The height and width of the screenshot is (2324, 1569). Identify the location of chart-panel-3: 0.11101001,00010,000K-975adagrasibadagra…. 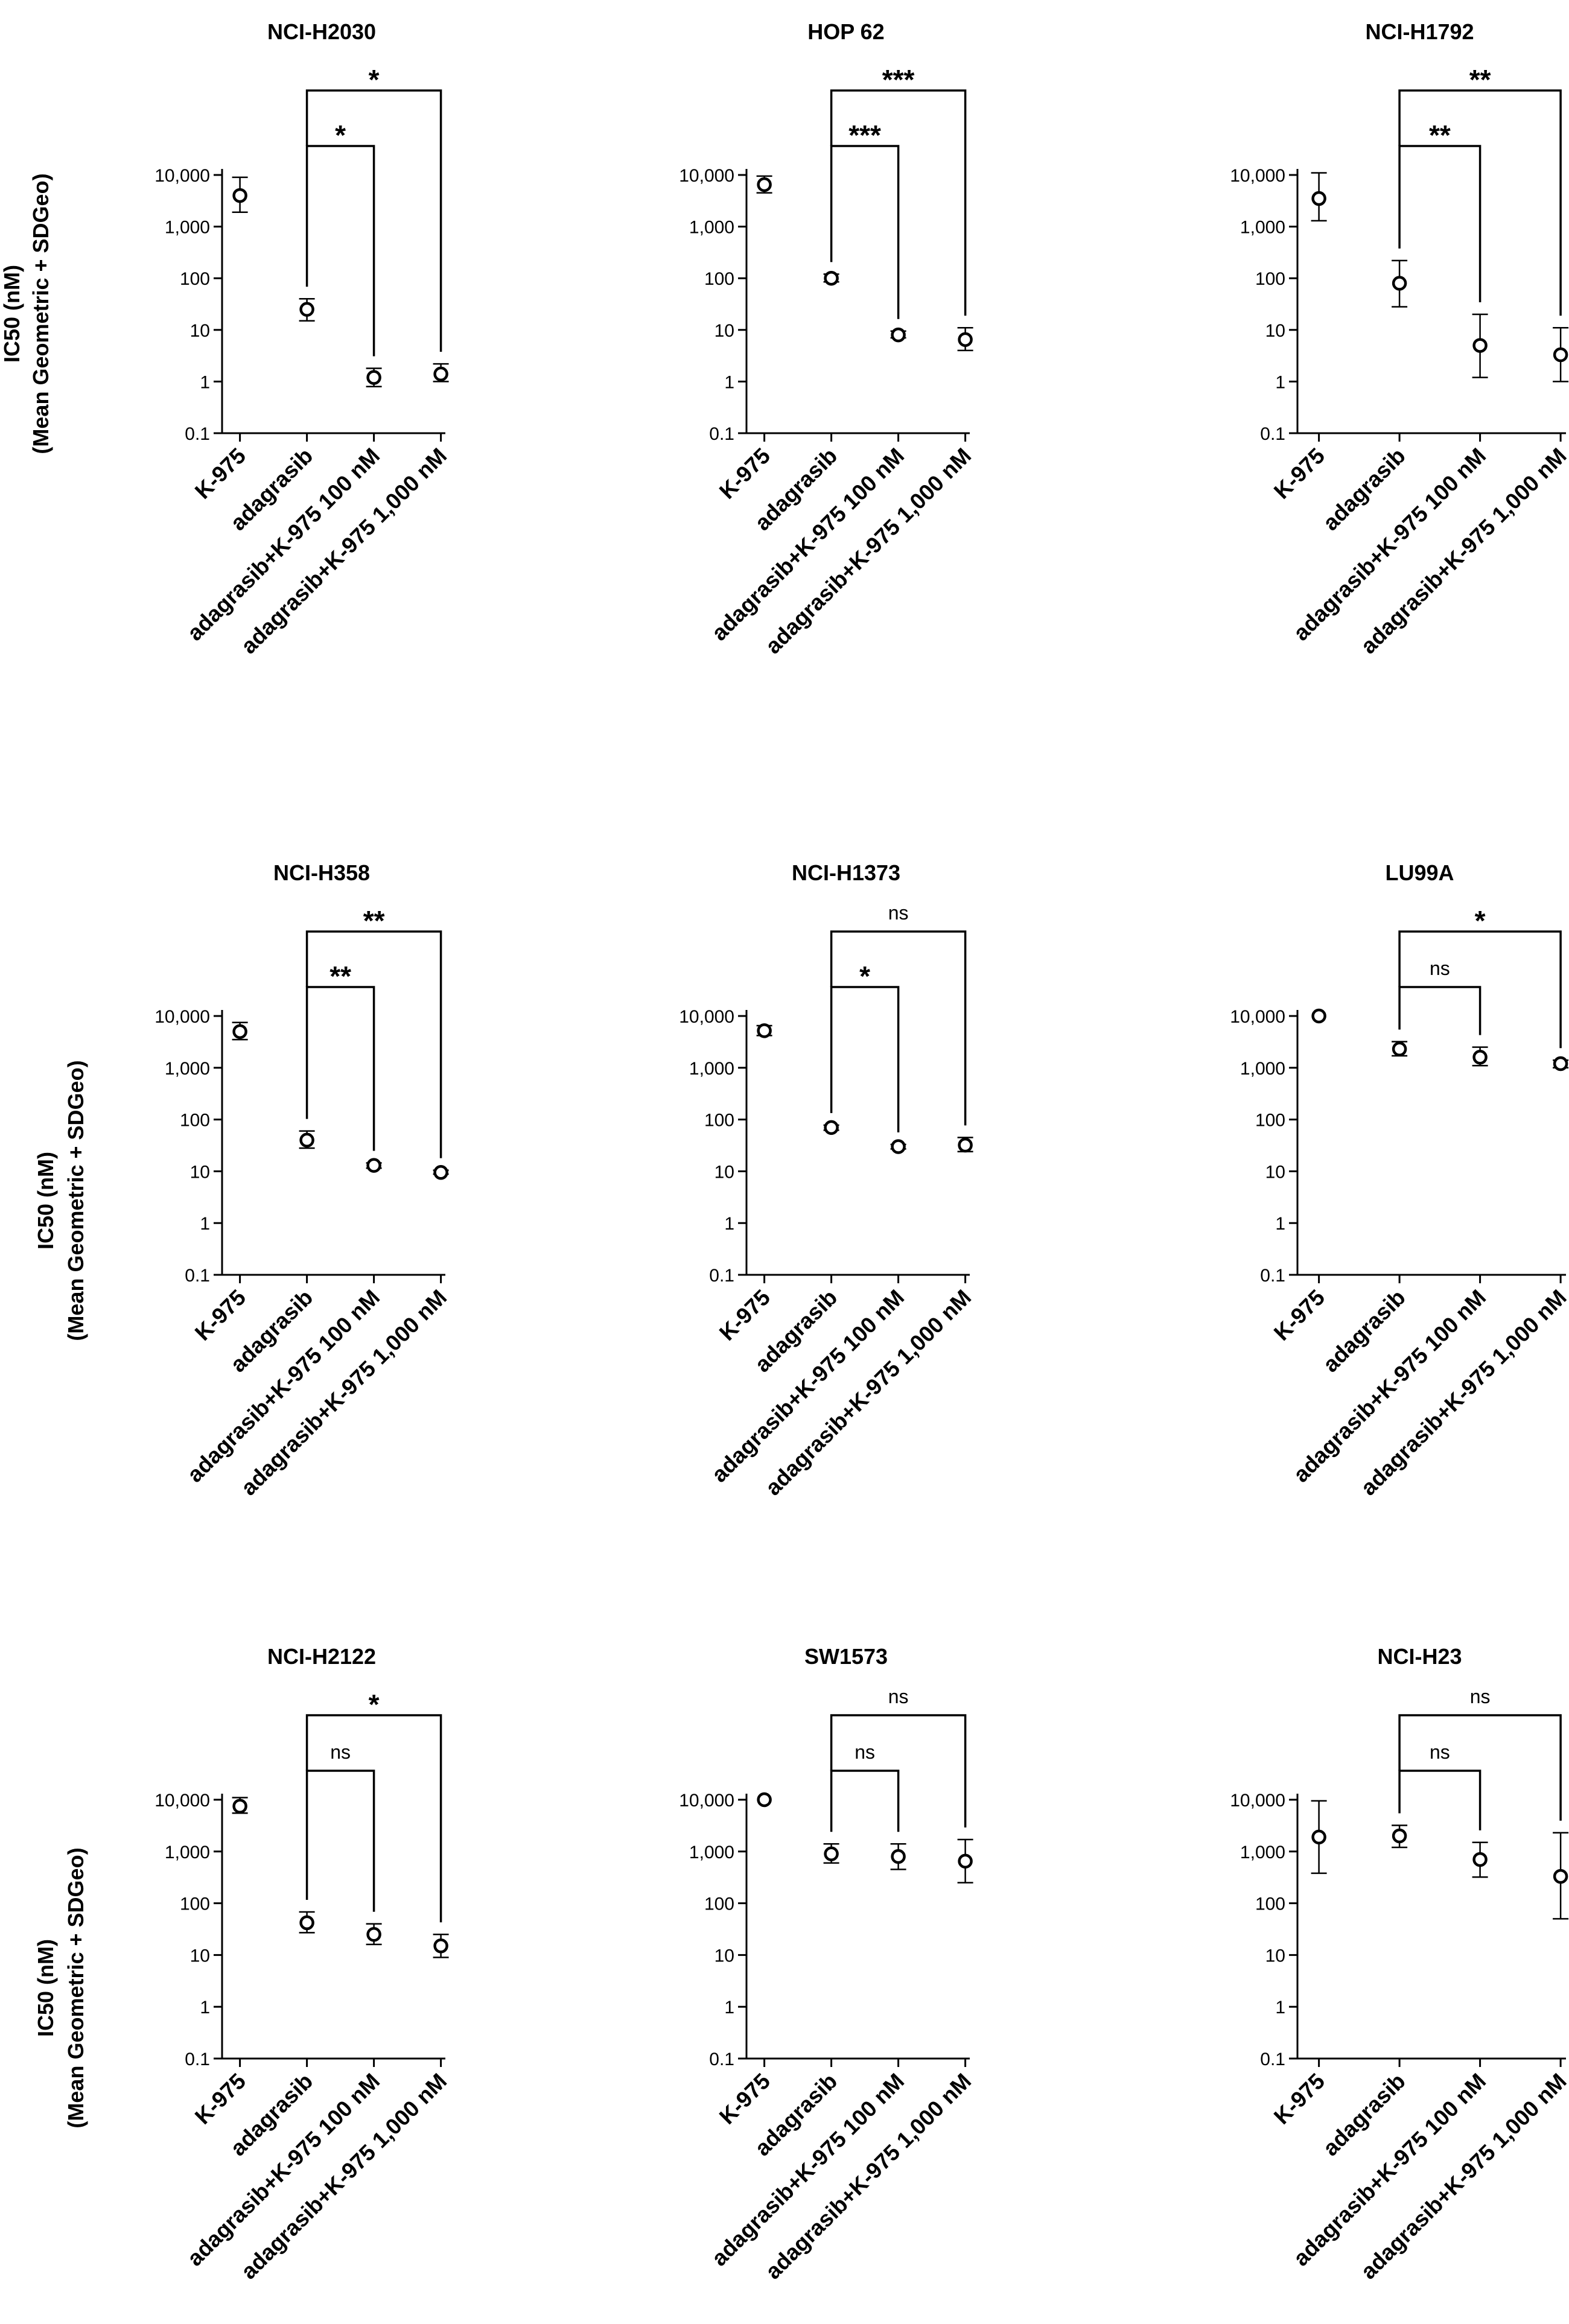
(1399, 339).